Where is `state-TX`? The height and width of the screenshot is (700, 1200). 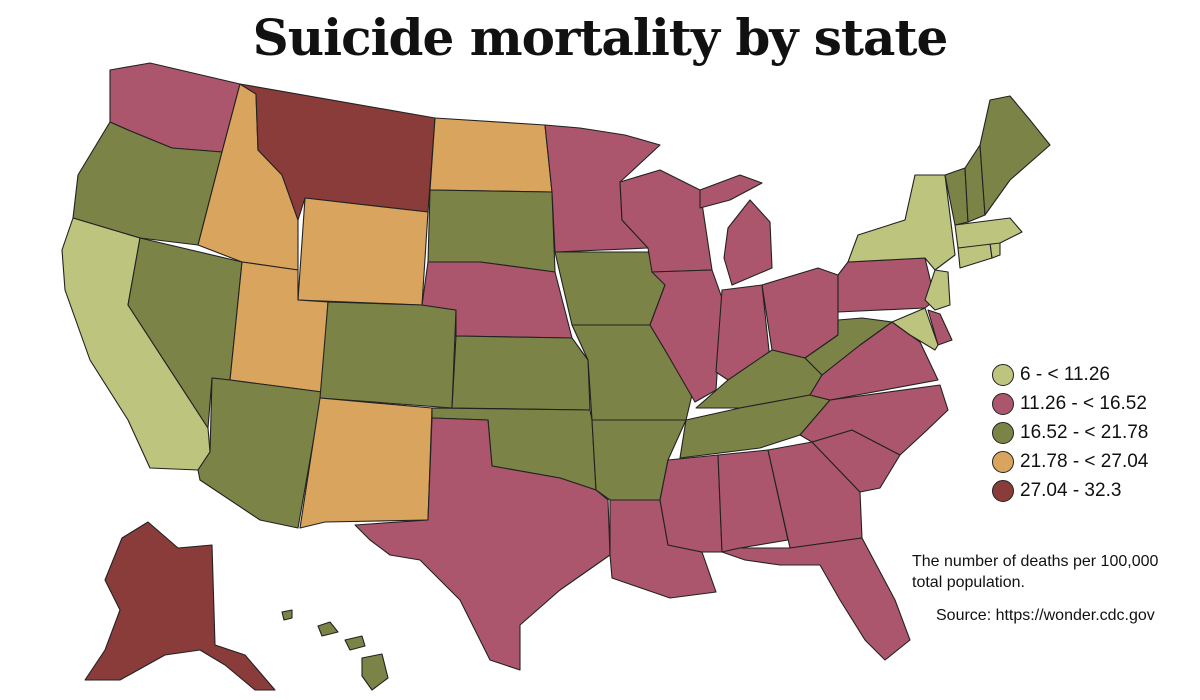
state-TX is located at coordinates (482, 544).